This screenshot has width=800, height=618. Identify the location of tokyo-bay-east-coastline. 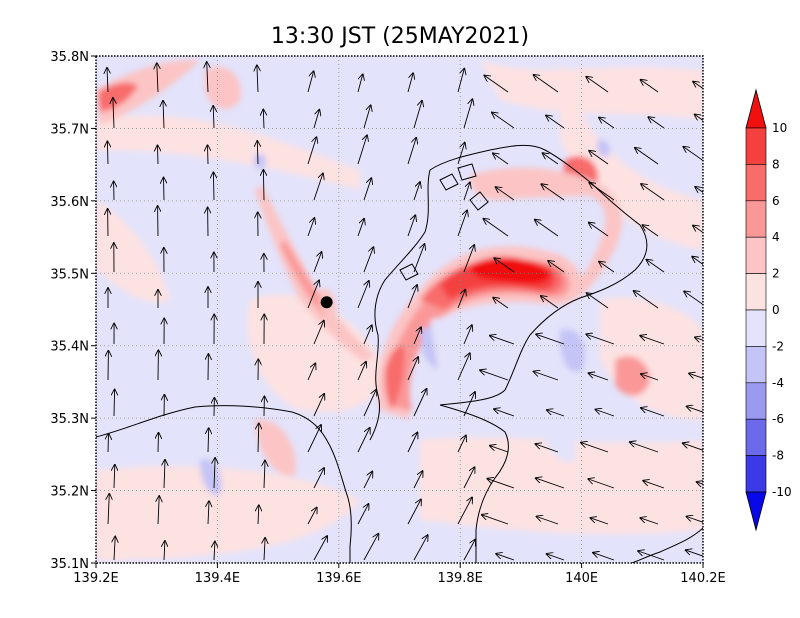
(538, 275).